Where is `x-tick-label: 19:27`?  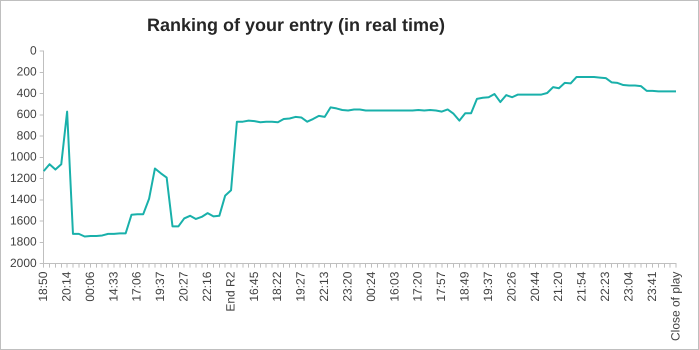
x-tick-label: 19:27 is located at coordinates (301, 286).